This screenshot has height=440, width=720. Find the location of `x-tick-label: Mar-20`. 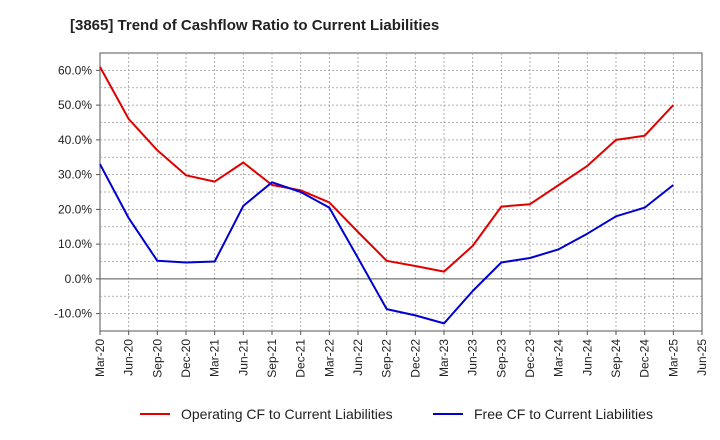

x-tick-label: Mar-20 is located at coordinates (100, 358).